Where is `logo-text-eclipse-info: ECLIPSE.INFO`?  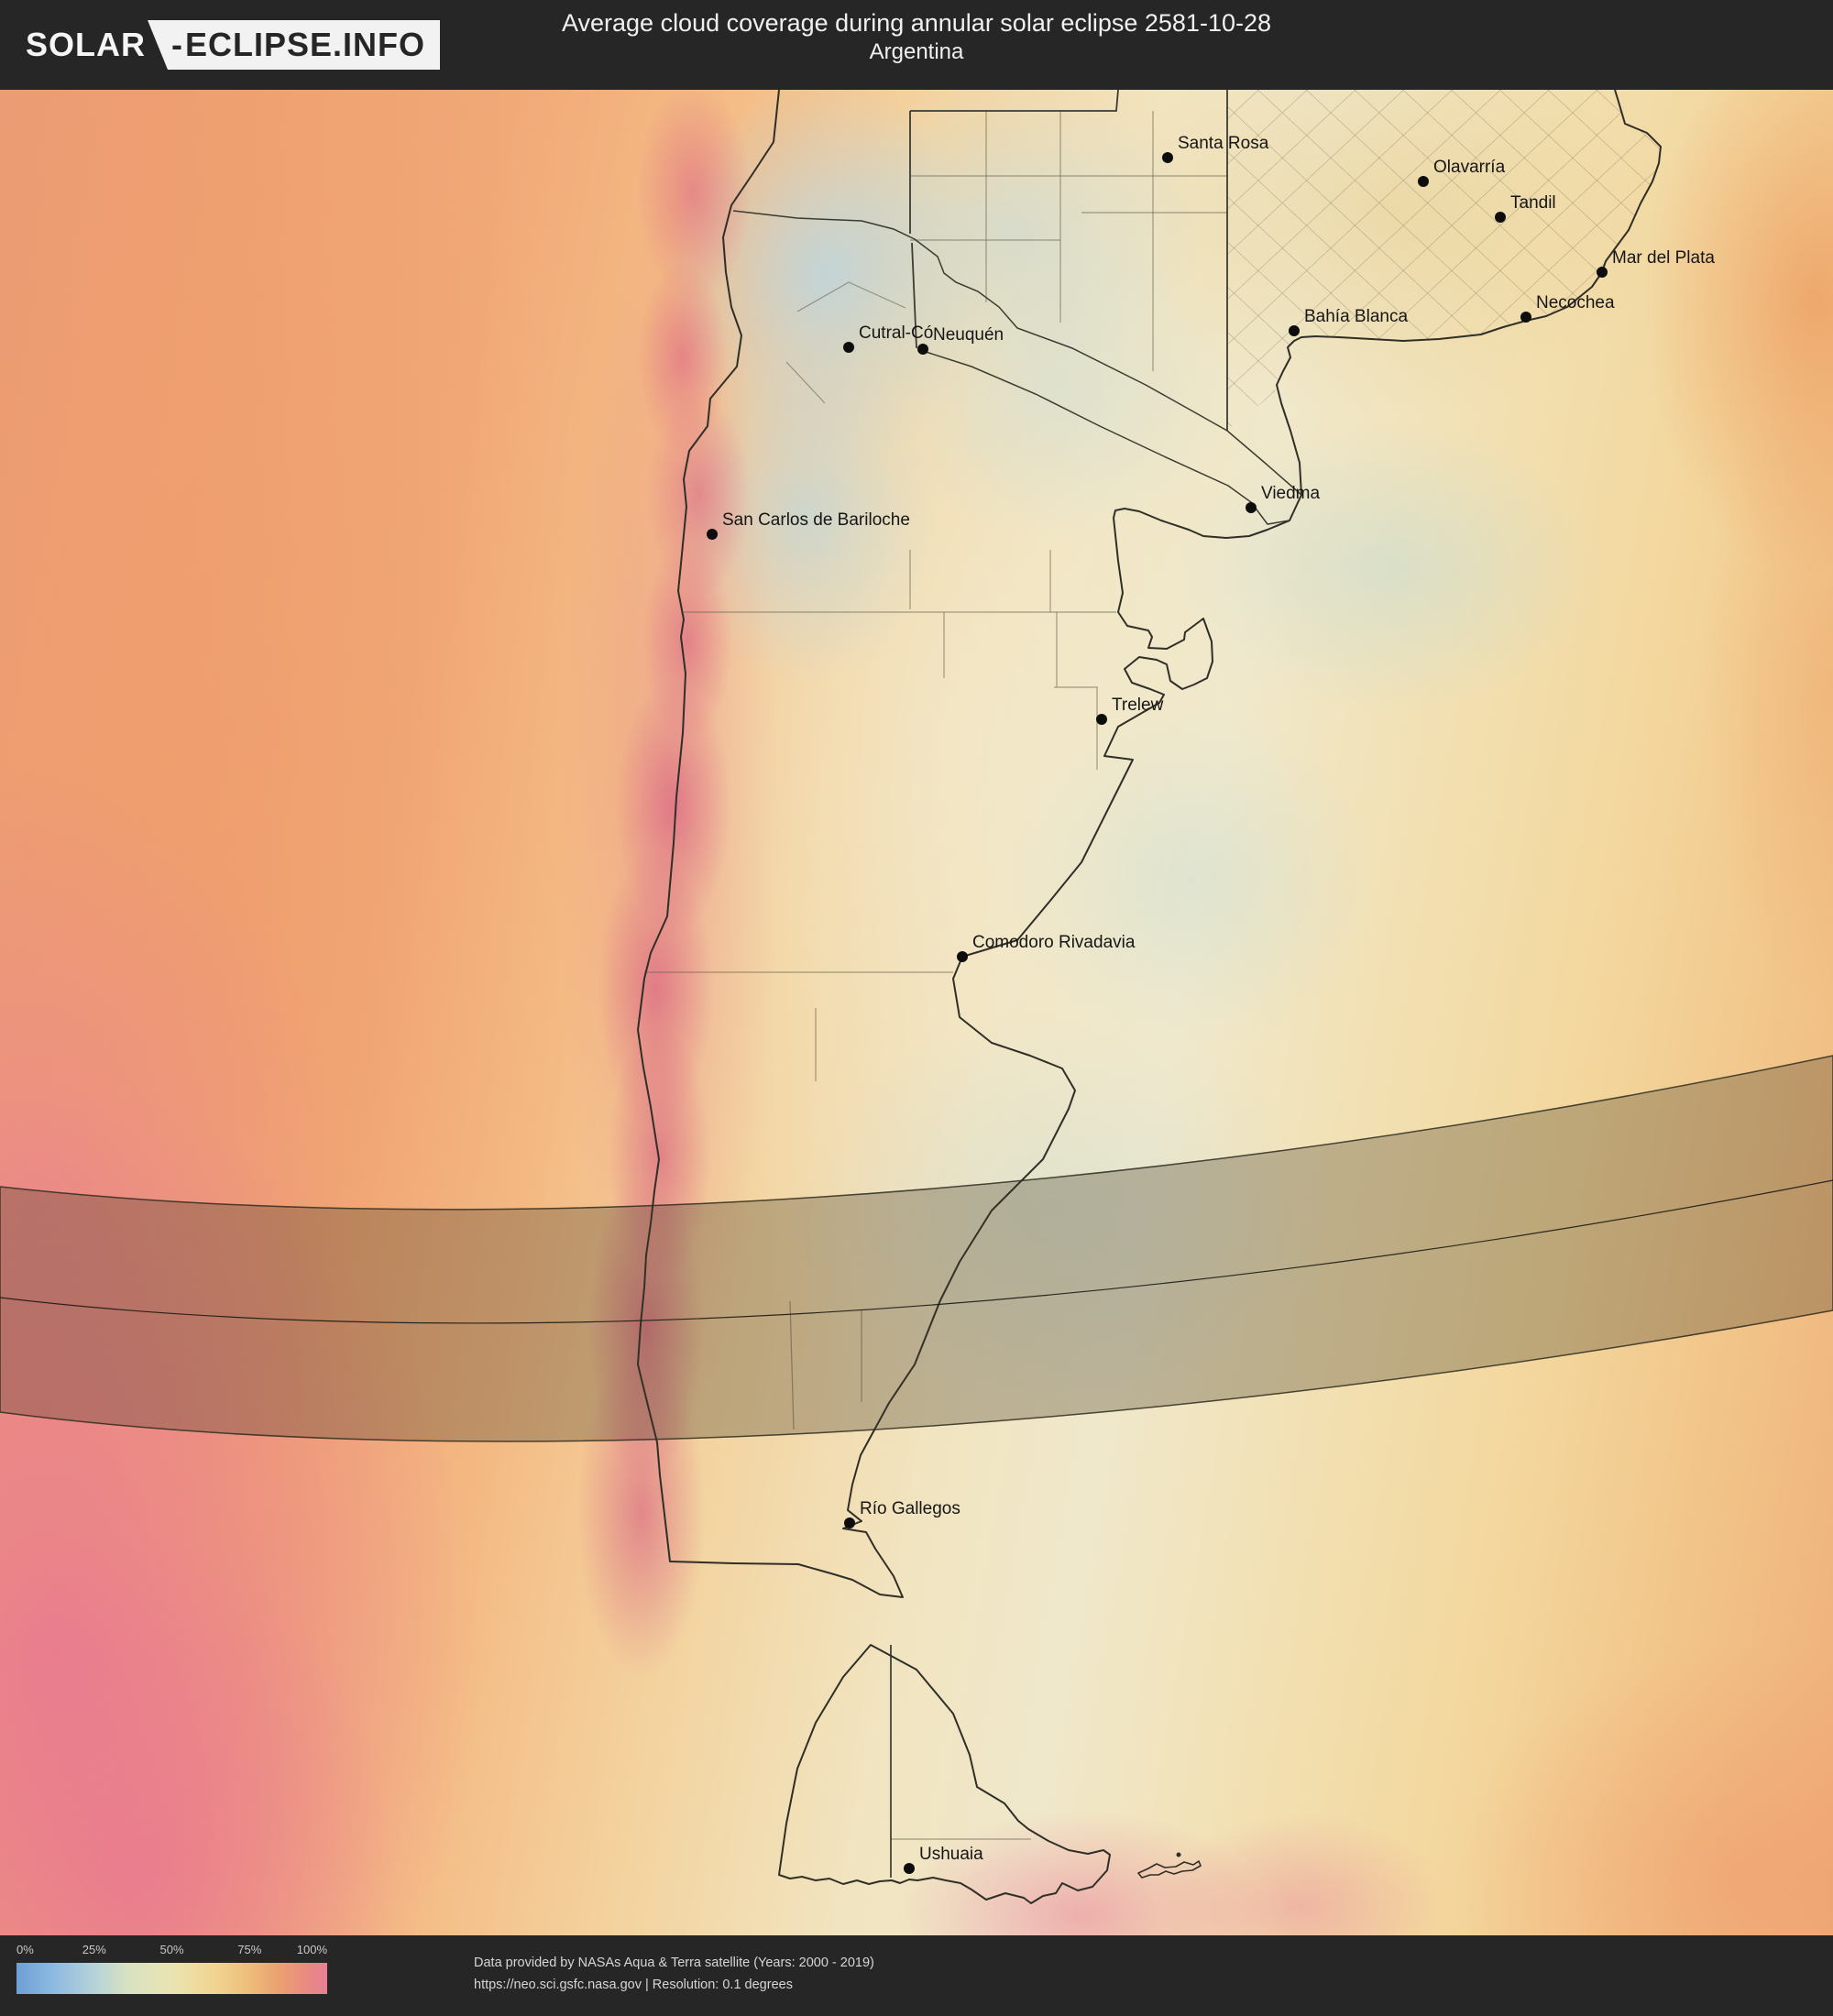 logo-text-eclipse-info: ECLIPSE.INFO is located at coordinates (305, 44).